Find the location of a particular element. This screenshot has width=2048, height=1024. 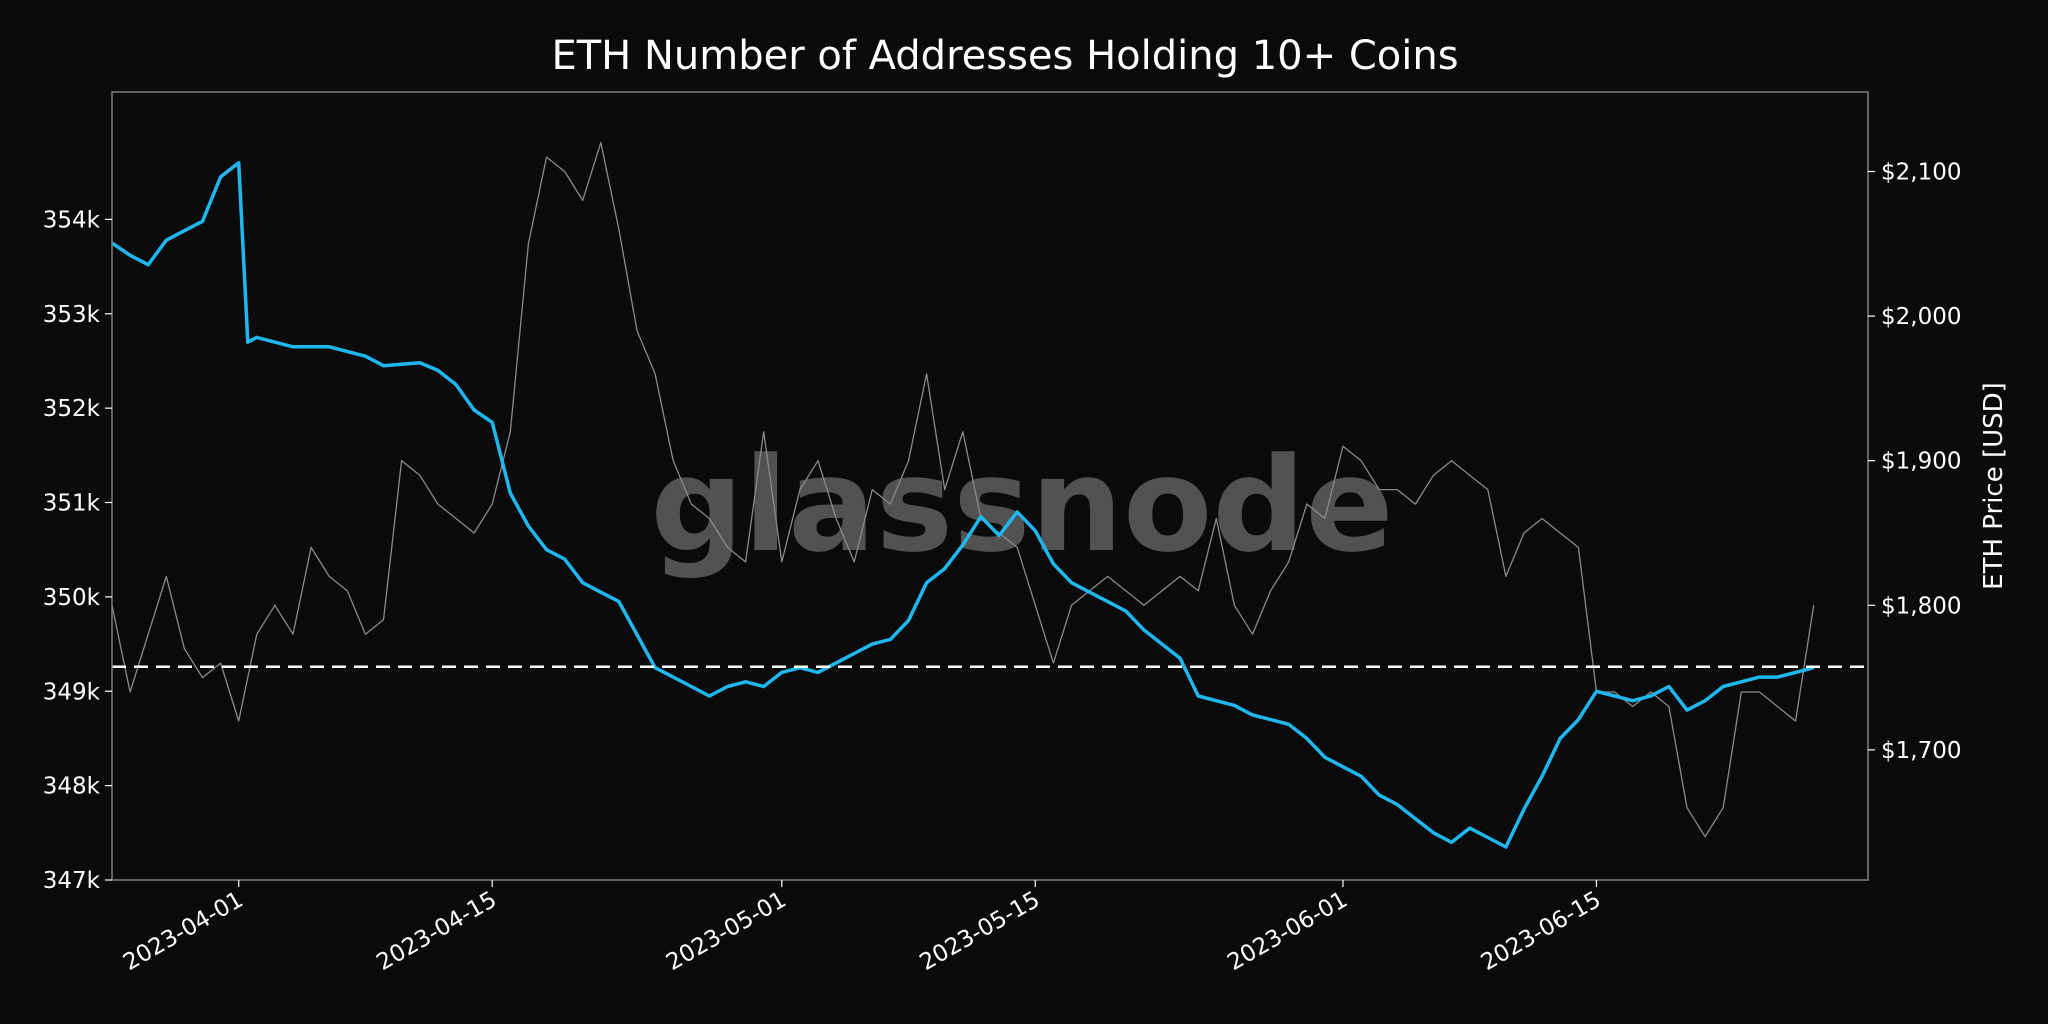

left-axis: 347k 348k 349k 350k 351k 352k 353k 354k is located at coordinates (77, 550).